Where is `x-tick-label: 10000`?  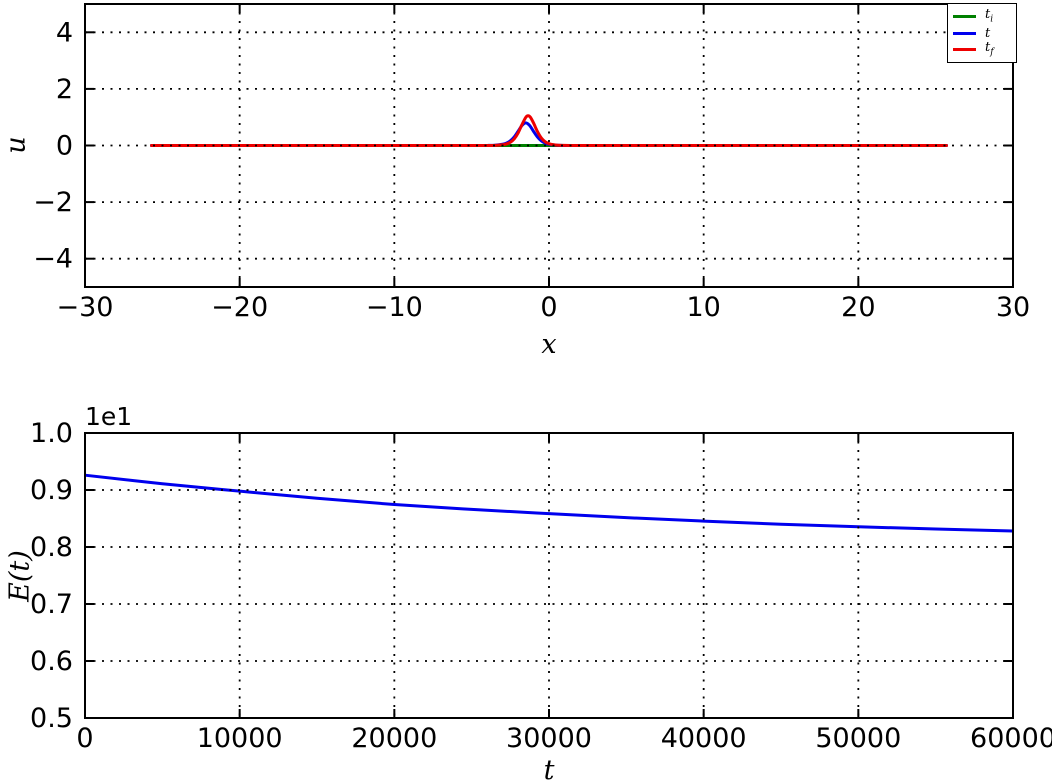
x-tick-label: 10000 is located at coordinates (240, 738).